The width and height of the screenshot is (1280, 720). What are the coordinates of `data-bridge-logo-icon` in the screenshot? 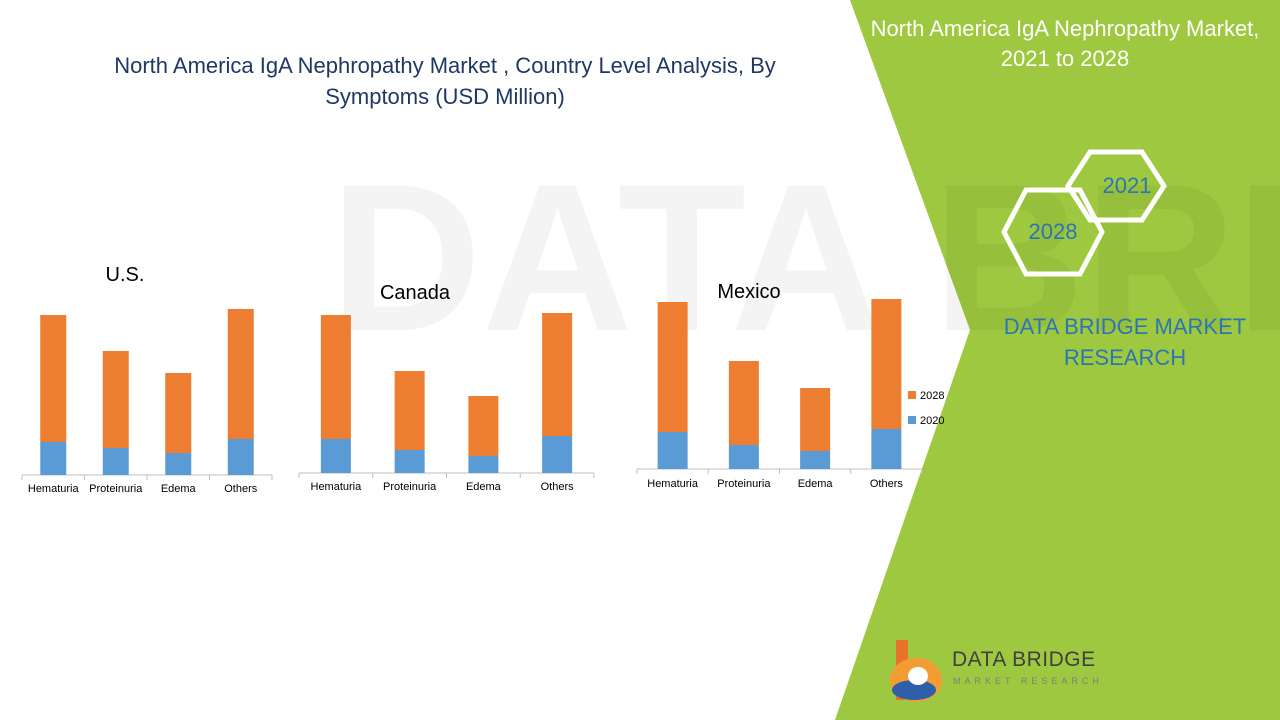 It's located at (916, 671).